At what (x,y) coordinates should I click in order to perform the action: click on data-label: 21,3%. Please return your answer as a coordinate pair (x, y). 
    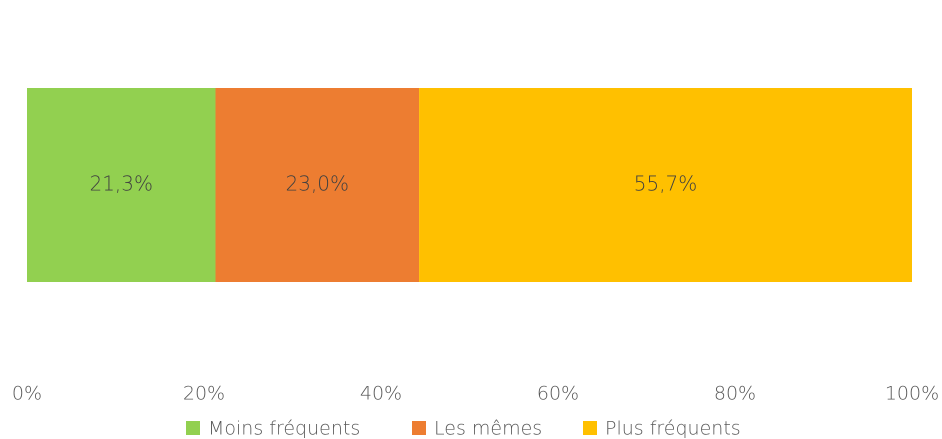
    Looking at the image, I should click on (121, 184).